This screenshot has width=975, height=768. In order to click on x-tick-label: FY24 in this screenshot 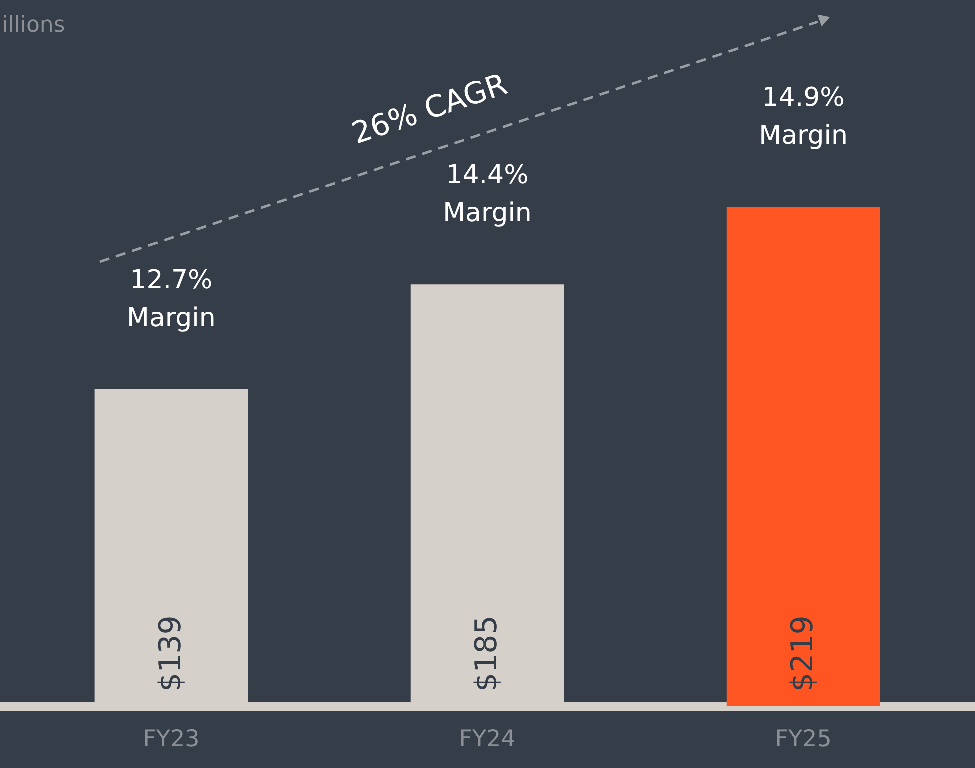, I will do `click(487, 739)`.